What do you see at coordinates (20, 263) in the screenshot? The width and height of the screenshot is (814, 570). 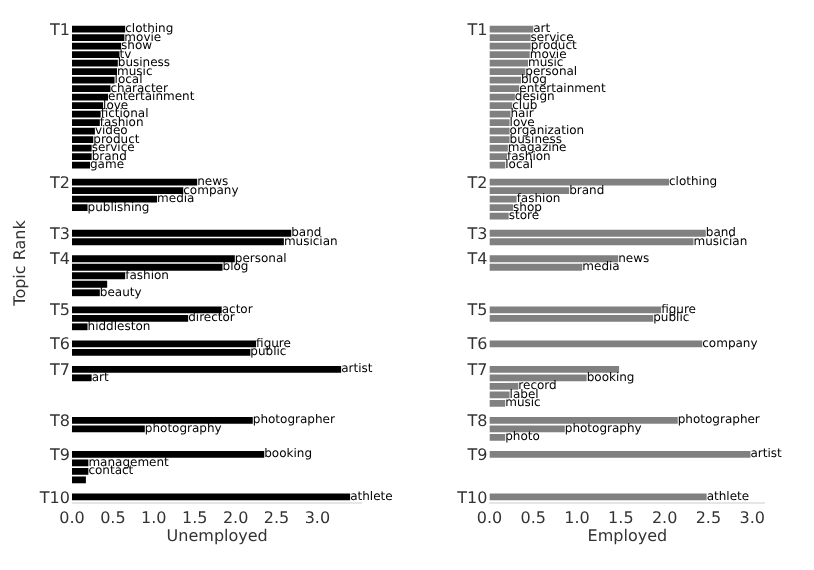 I see `y-axis-title: Topic Rank` at bounding box center [20, 263].